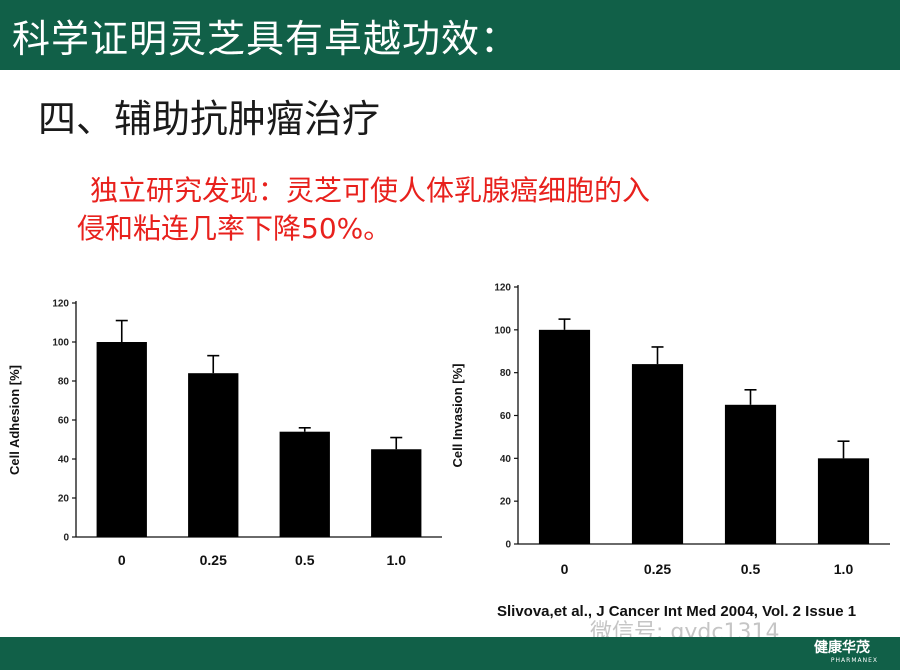 This screenshot has width=900, height=670. What do you see at coordinates (266, 39) in the screenshot?
I see `slide-title: 科学证明灵芝具有卓越功效：` at bounding box center [266, 39].